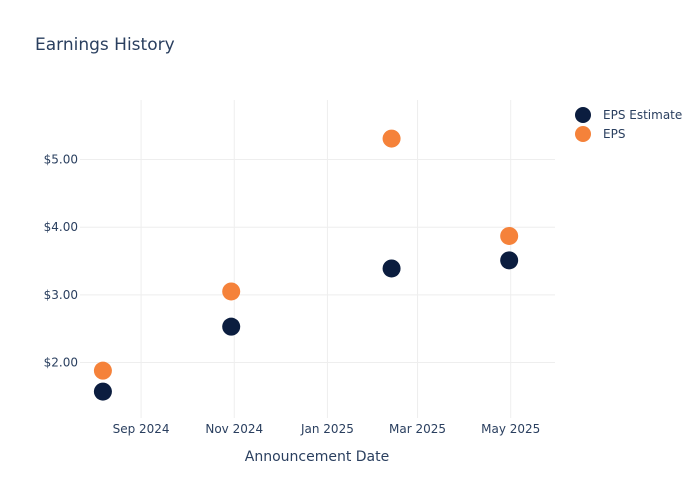 Image resolution: width=700 pixels, height=500 pixels. I want to click on y-tick-label: $4.00, so click(61, 227).